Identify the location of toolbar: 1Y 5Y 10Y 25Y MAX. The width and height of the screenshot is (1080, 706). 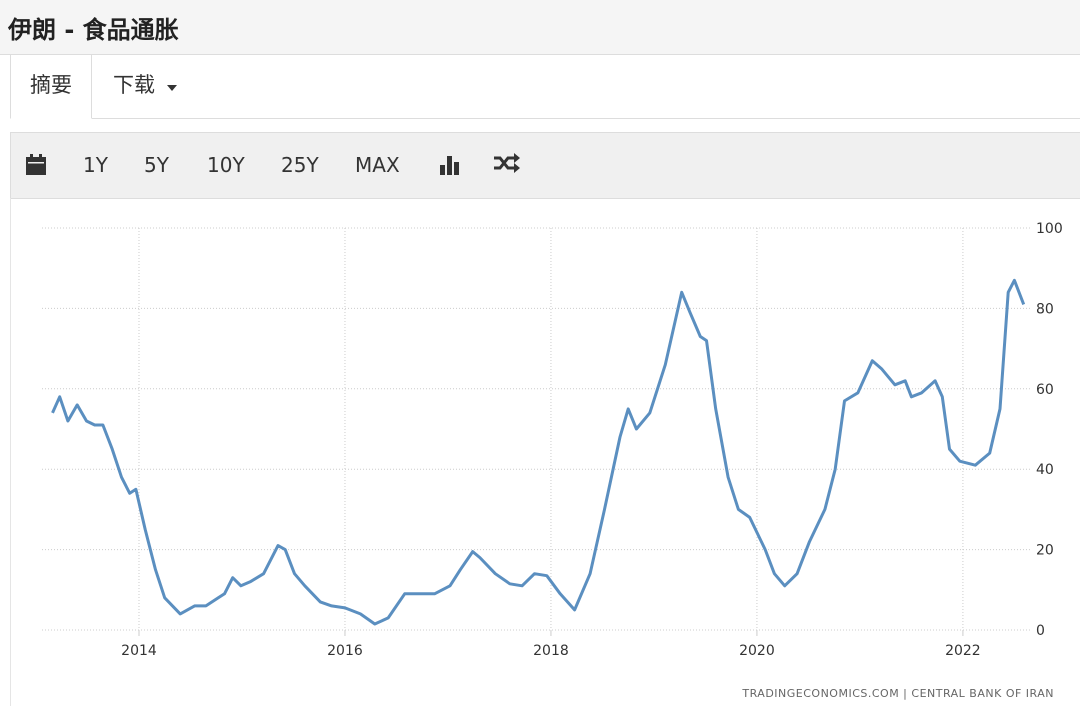
(545, 165).